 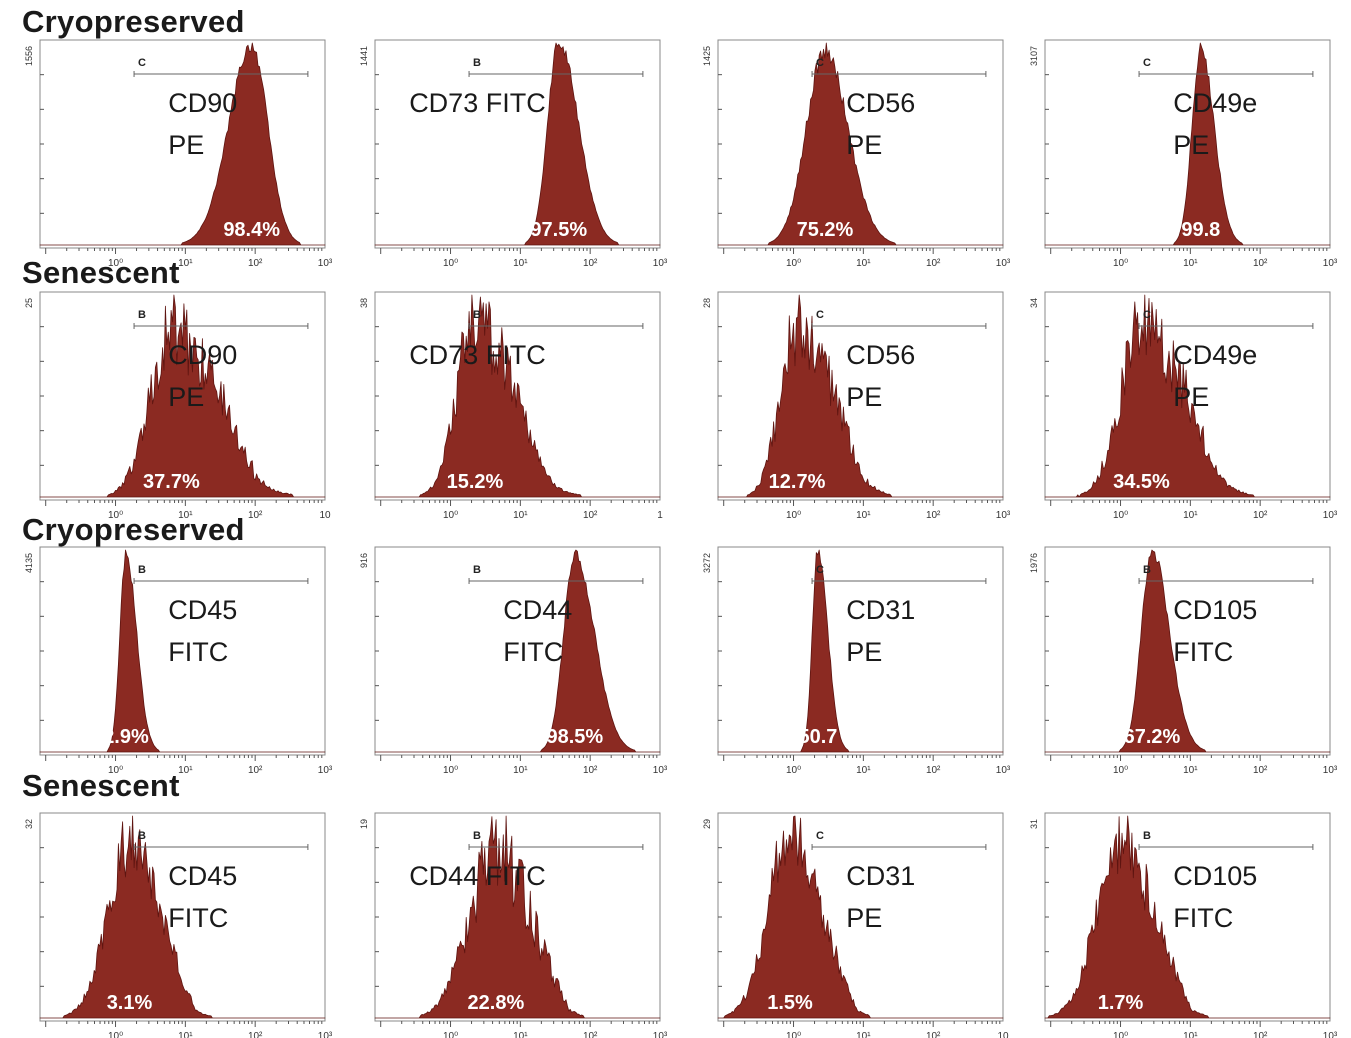 I want to click on marker-label: CD31, so click(x=880, y=876).